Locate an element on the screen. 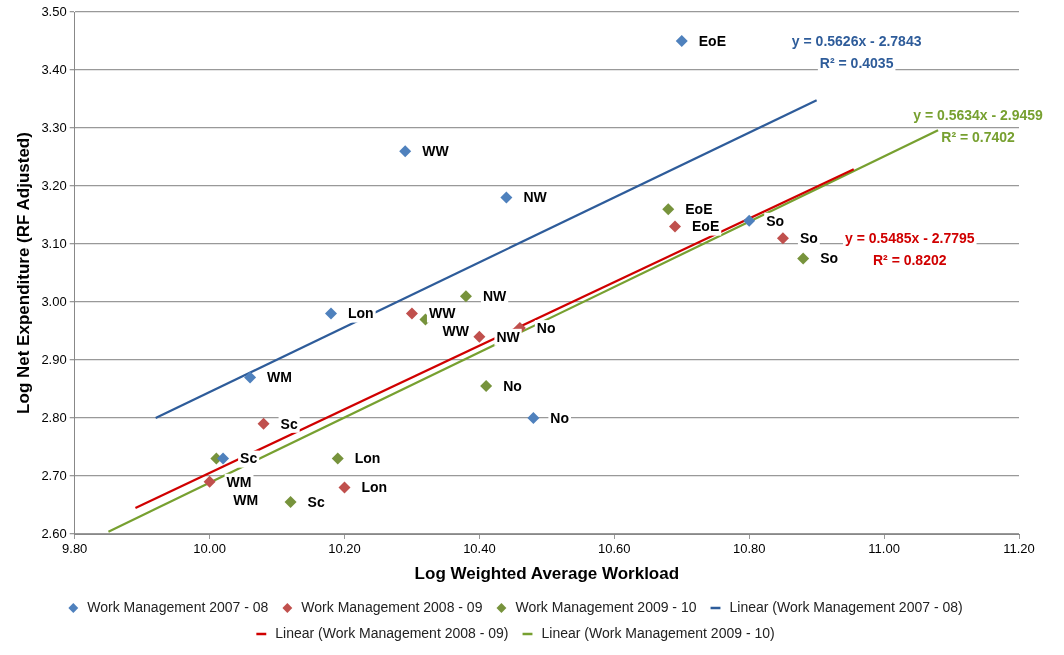  x-tick-label: 10.40 is located at coordinates (479, 549).